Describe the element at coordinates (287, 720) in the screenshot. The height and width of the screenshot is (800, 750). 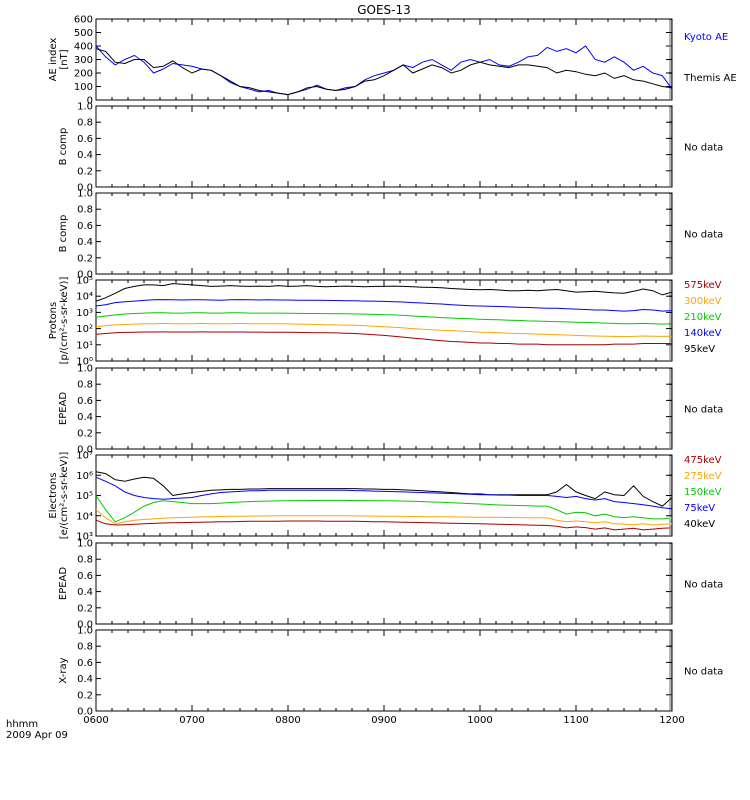
I see `x-tick-label: 0800` at that location.